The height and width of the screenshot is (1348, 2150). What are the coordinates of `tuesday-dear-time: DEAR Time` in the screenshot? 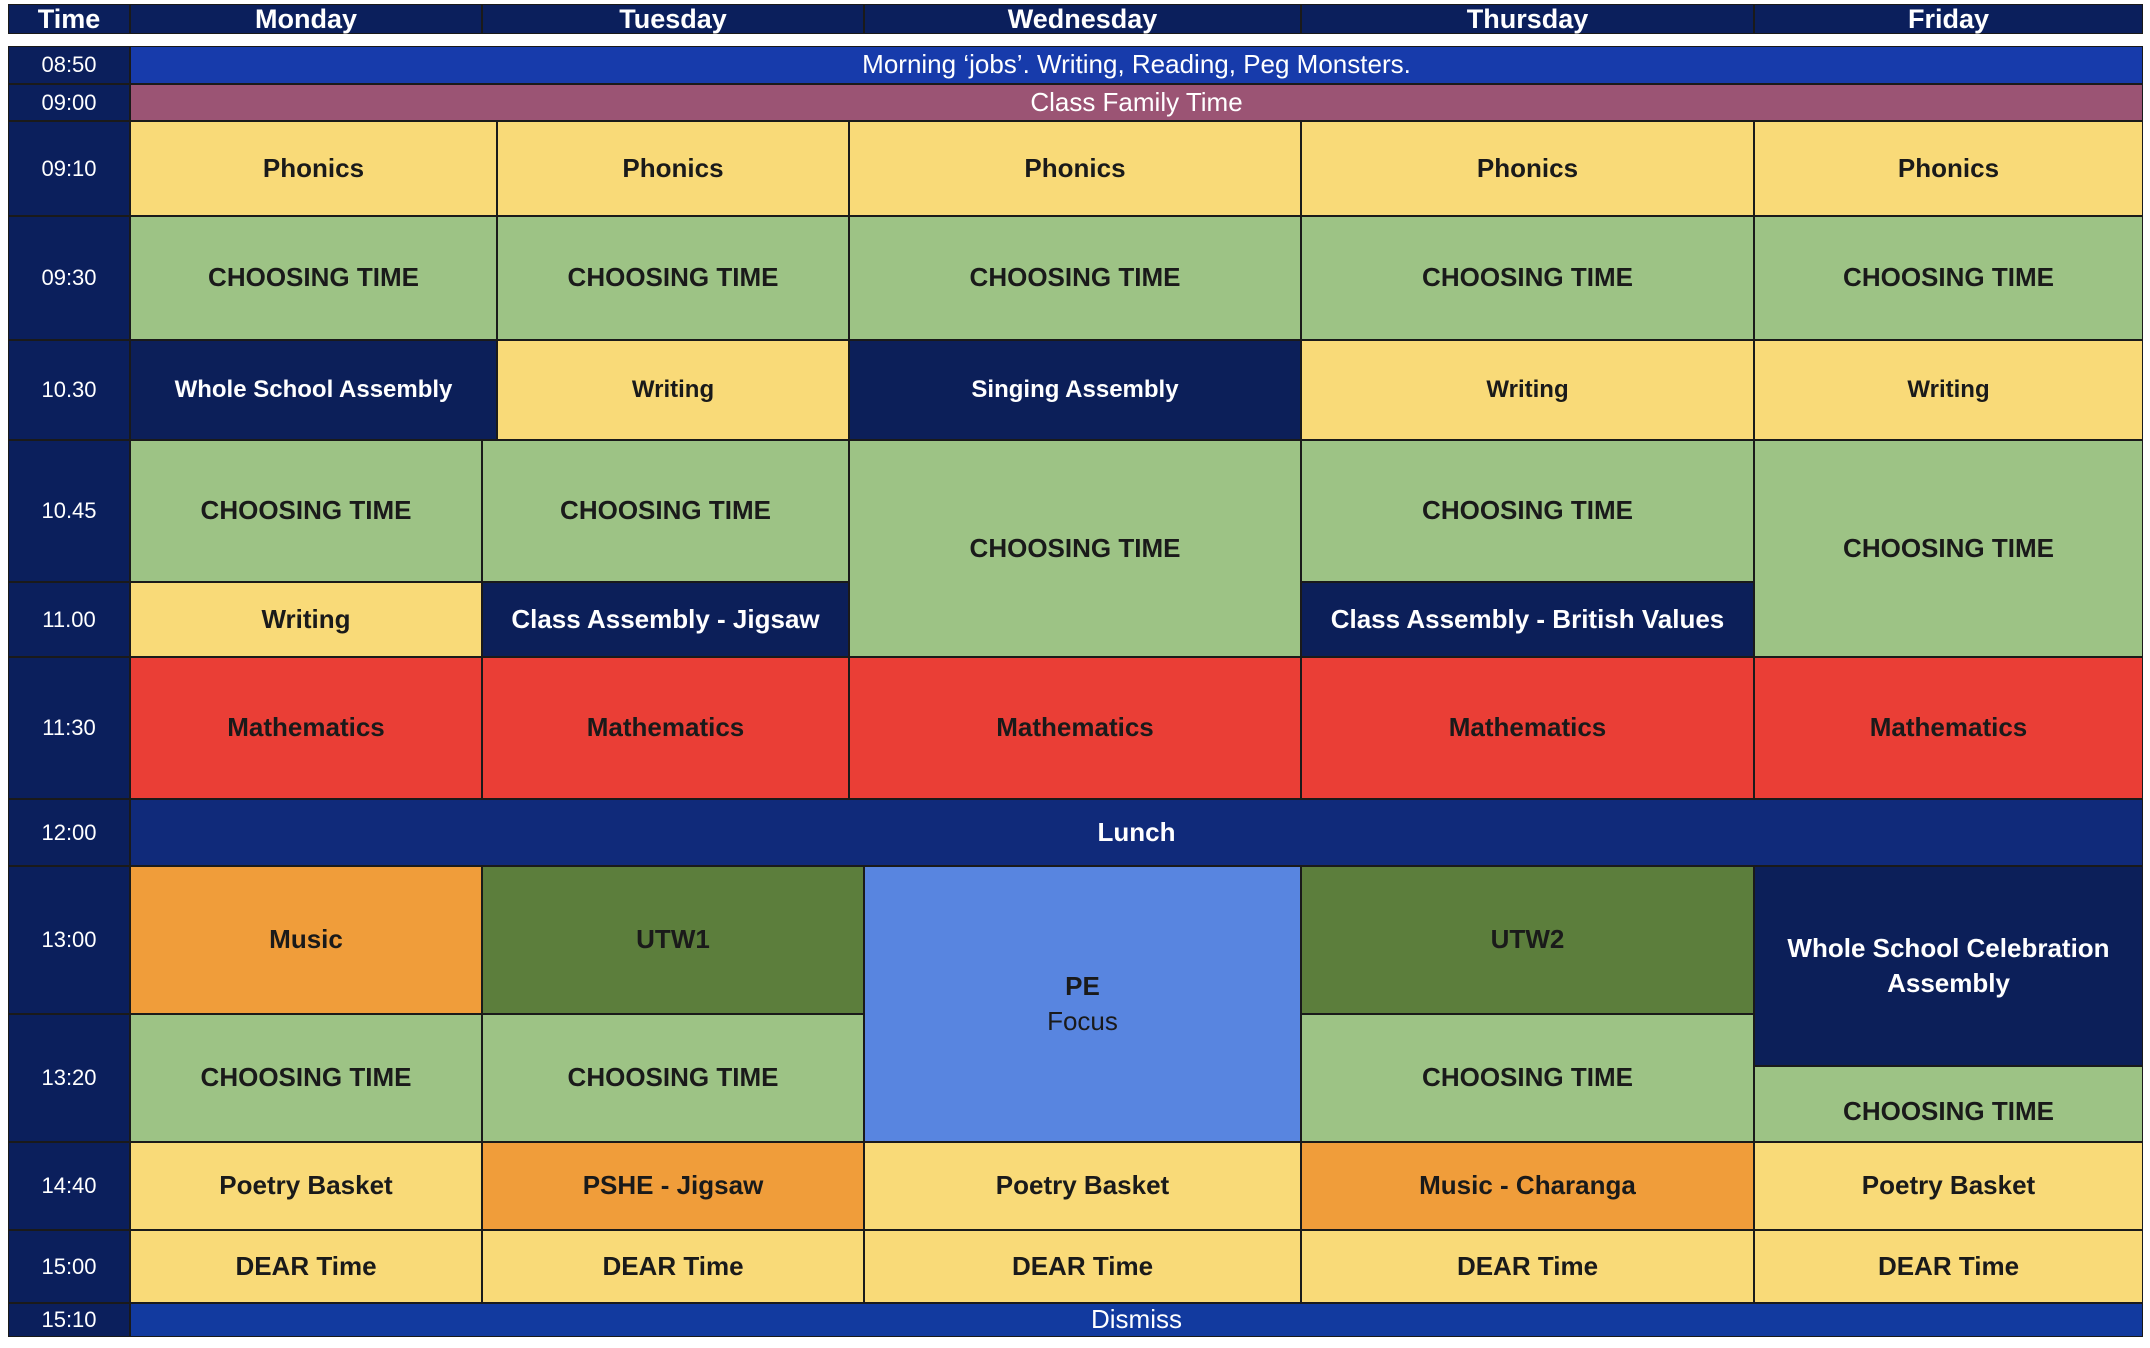 It's located at (673, 1266).